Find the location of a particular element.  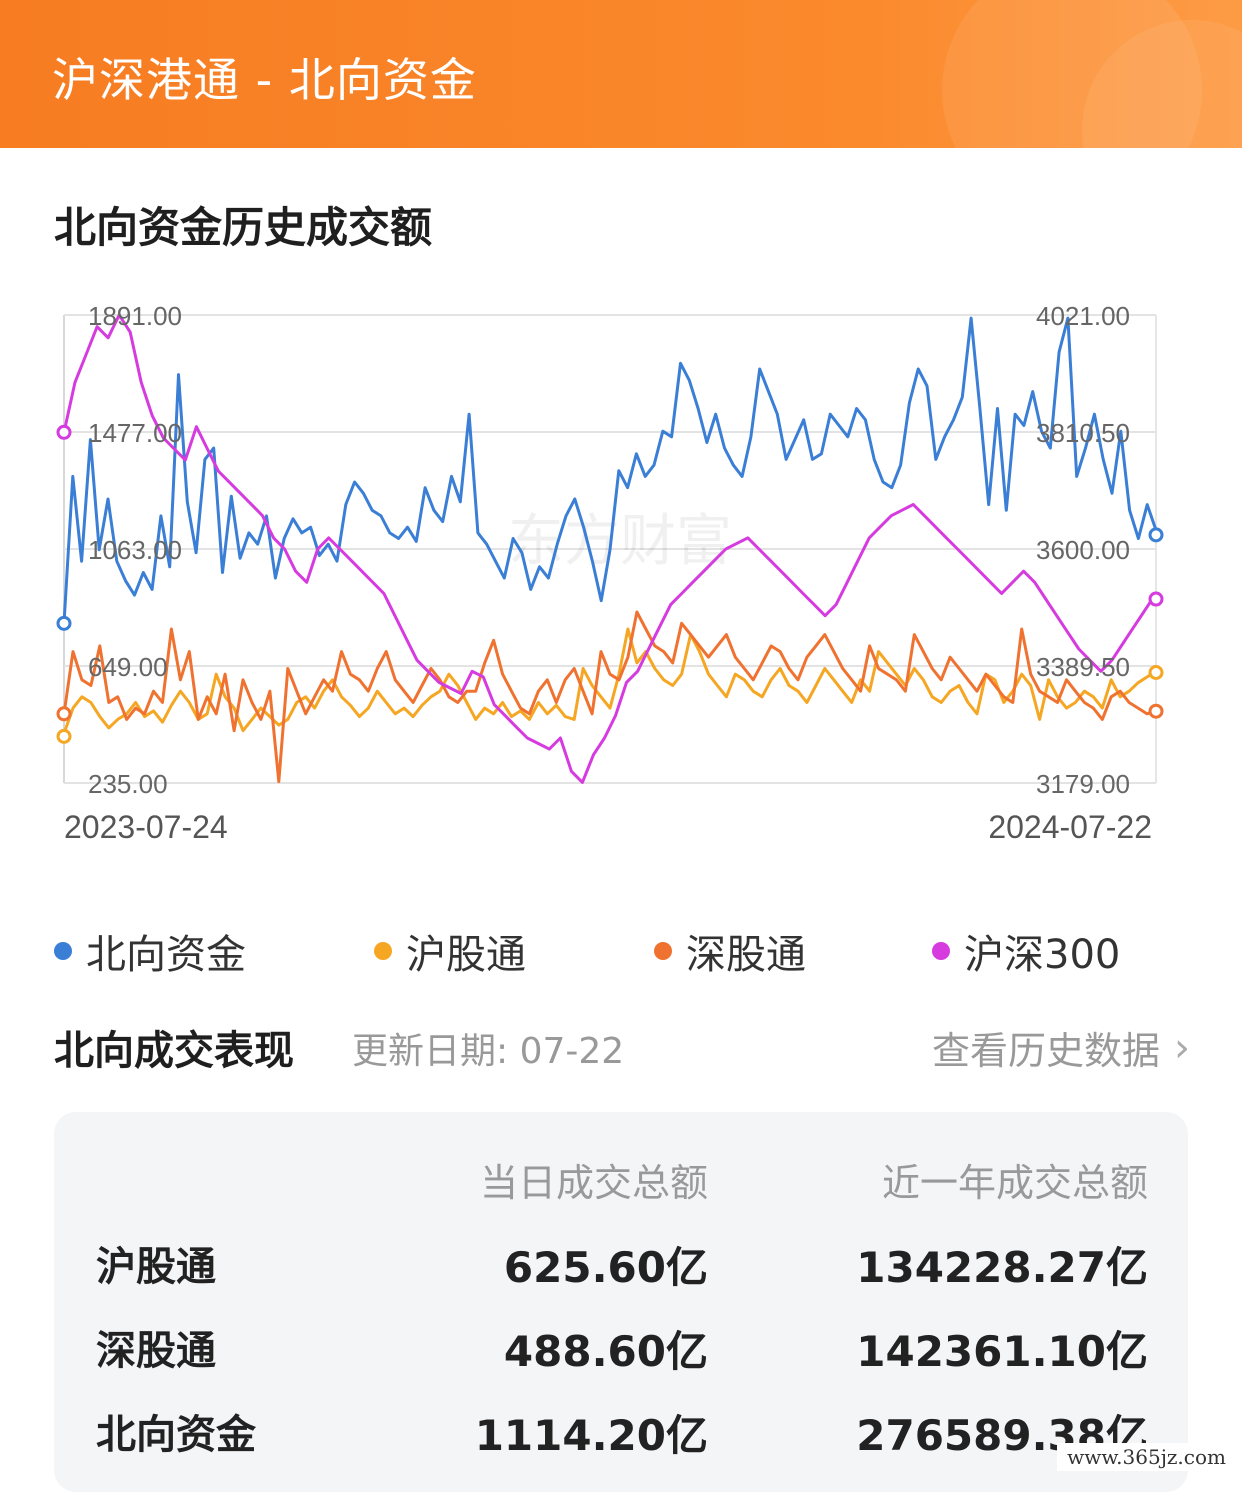

left-tick-label: 649.00 is located at coordinates (128, 667).